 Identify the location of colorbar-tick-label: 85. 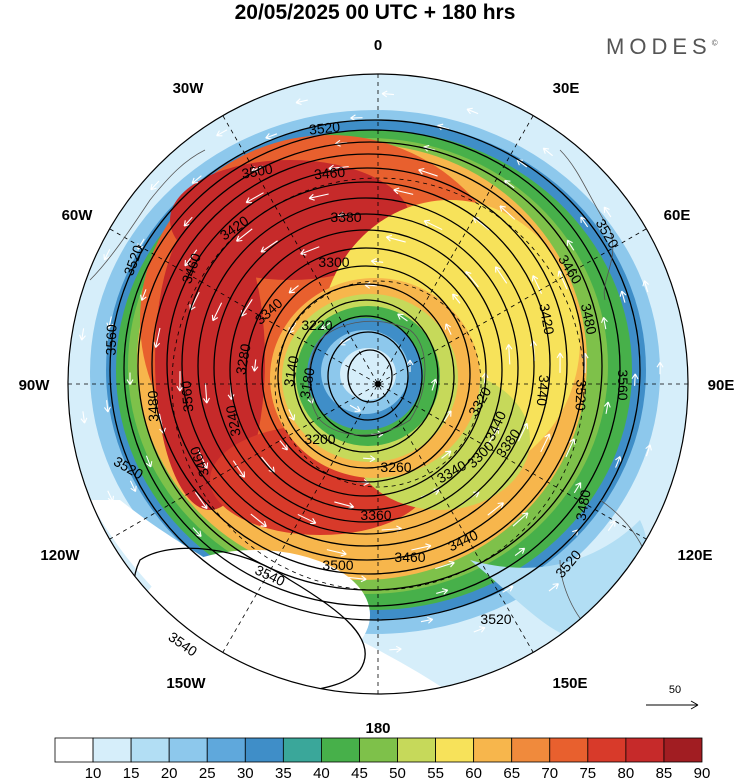
(664, 773).